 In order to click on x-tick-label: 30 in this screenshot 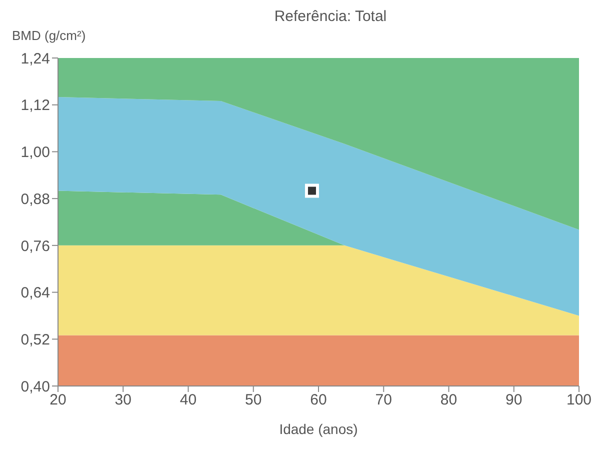, I will do `click(123, 400)`.